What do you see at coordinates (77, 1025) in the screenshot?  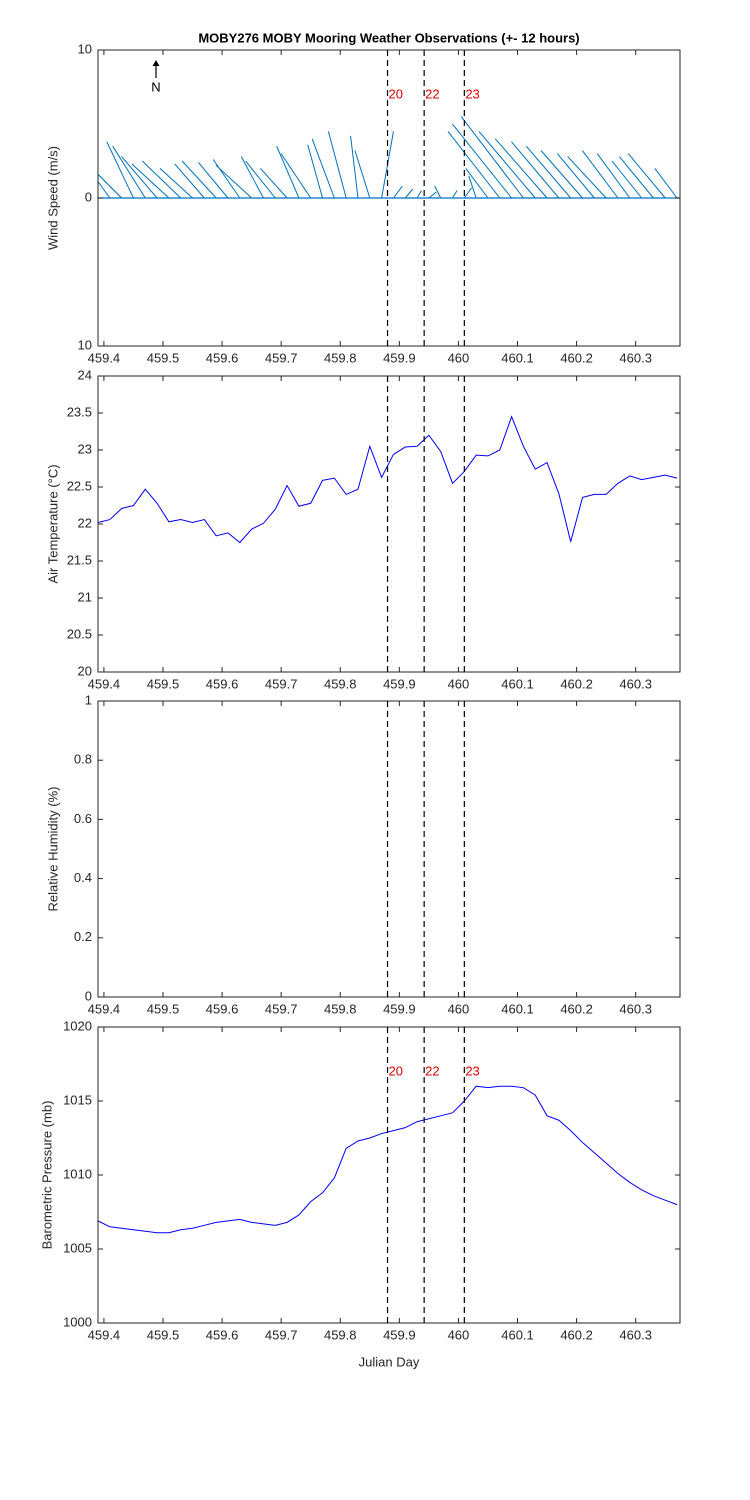 I see `y-tick-label: 1020` at bounding box center [77, 1025].